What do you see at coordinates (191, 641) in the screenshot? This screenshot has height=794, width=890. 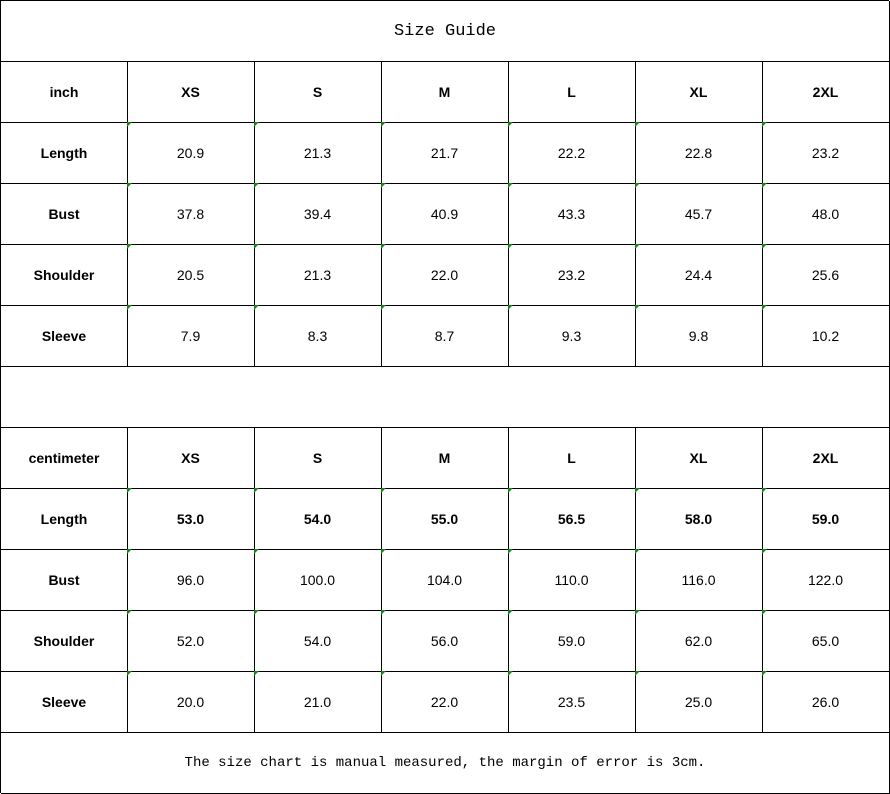 I see `measure-value: 52.0` at bounding box center [191, 641].